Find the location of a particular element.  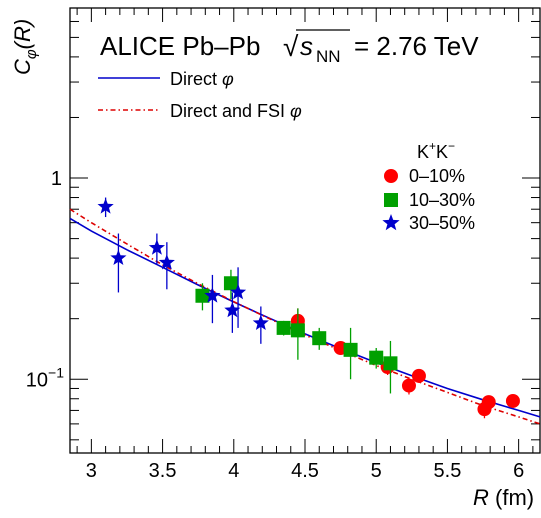

y-axis-label: Cφ(R) is located at coordinates (25, 47).